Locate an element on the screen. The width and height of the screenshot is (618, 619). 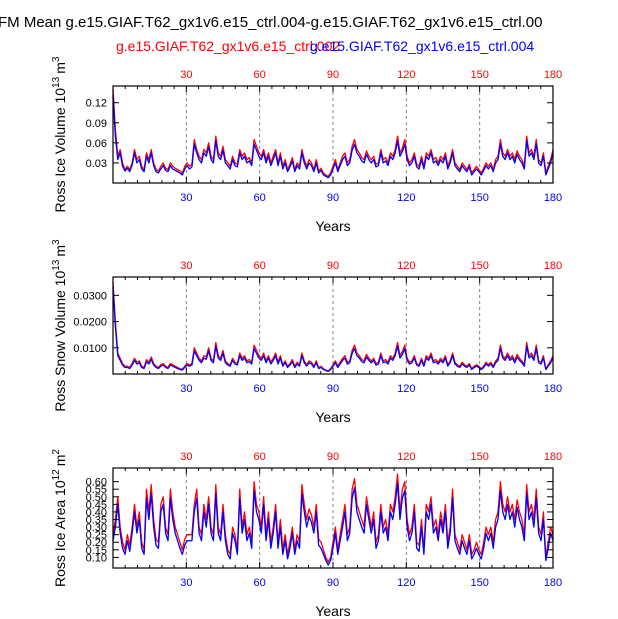
y-tick-label-1: 0.06 is located at coordinates (96, 144).